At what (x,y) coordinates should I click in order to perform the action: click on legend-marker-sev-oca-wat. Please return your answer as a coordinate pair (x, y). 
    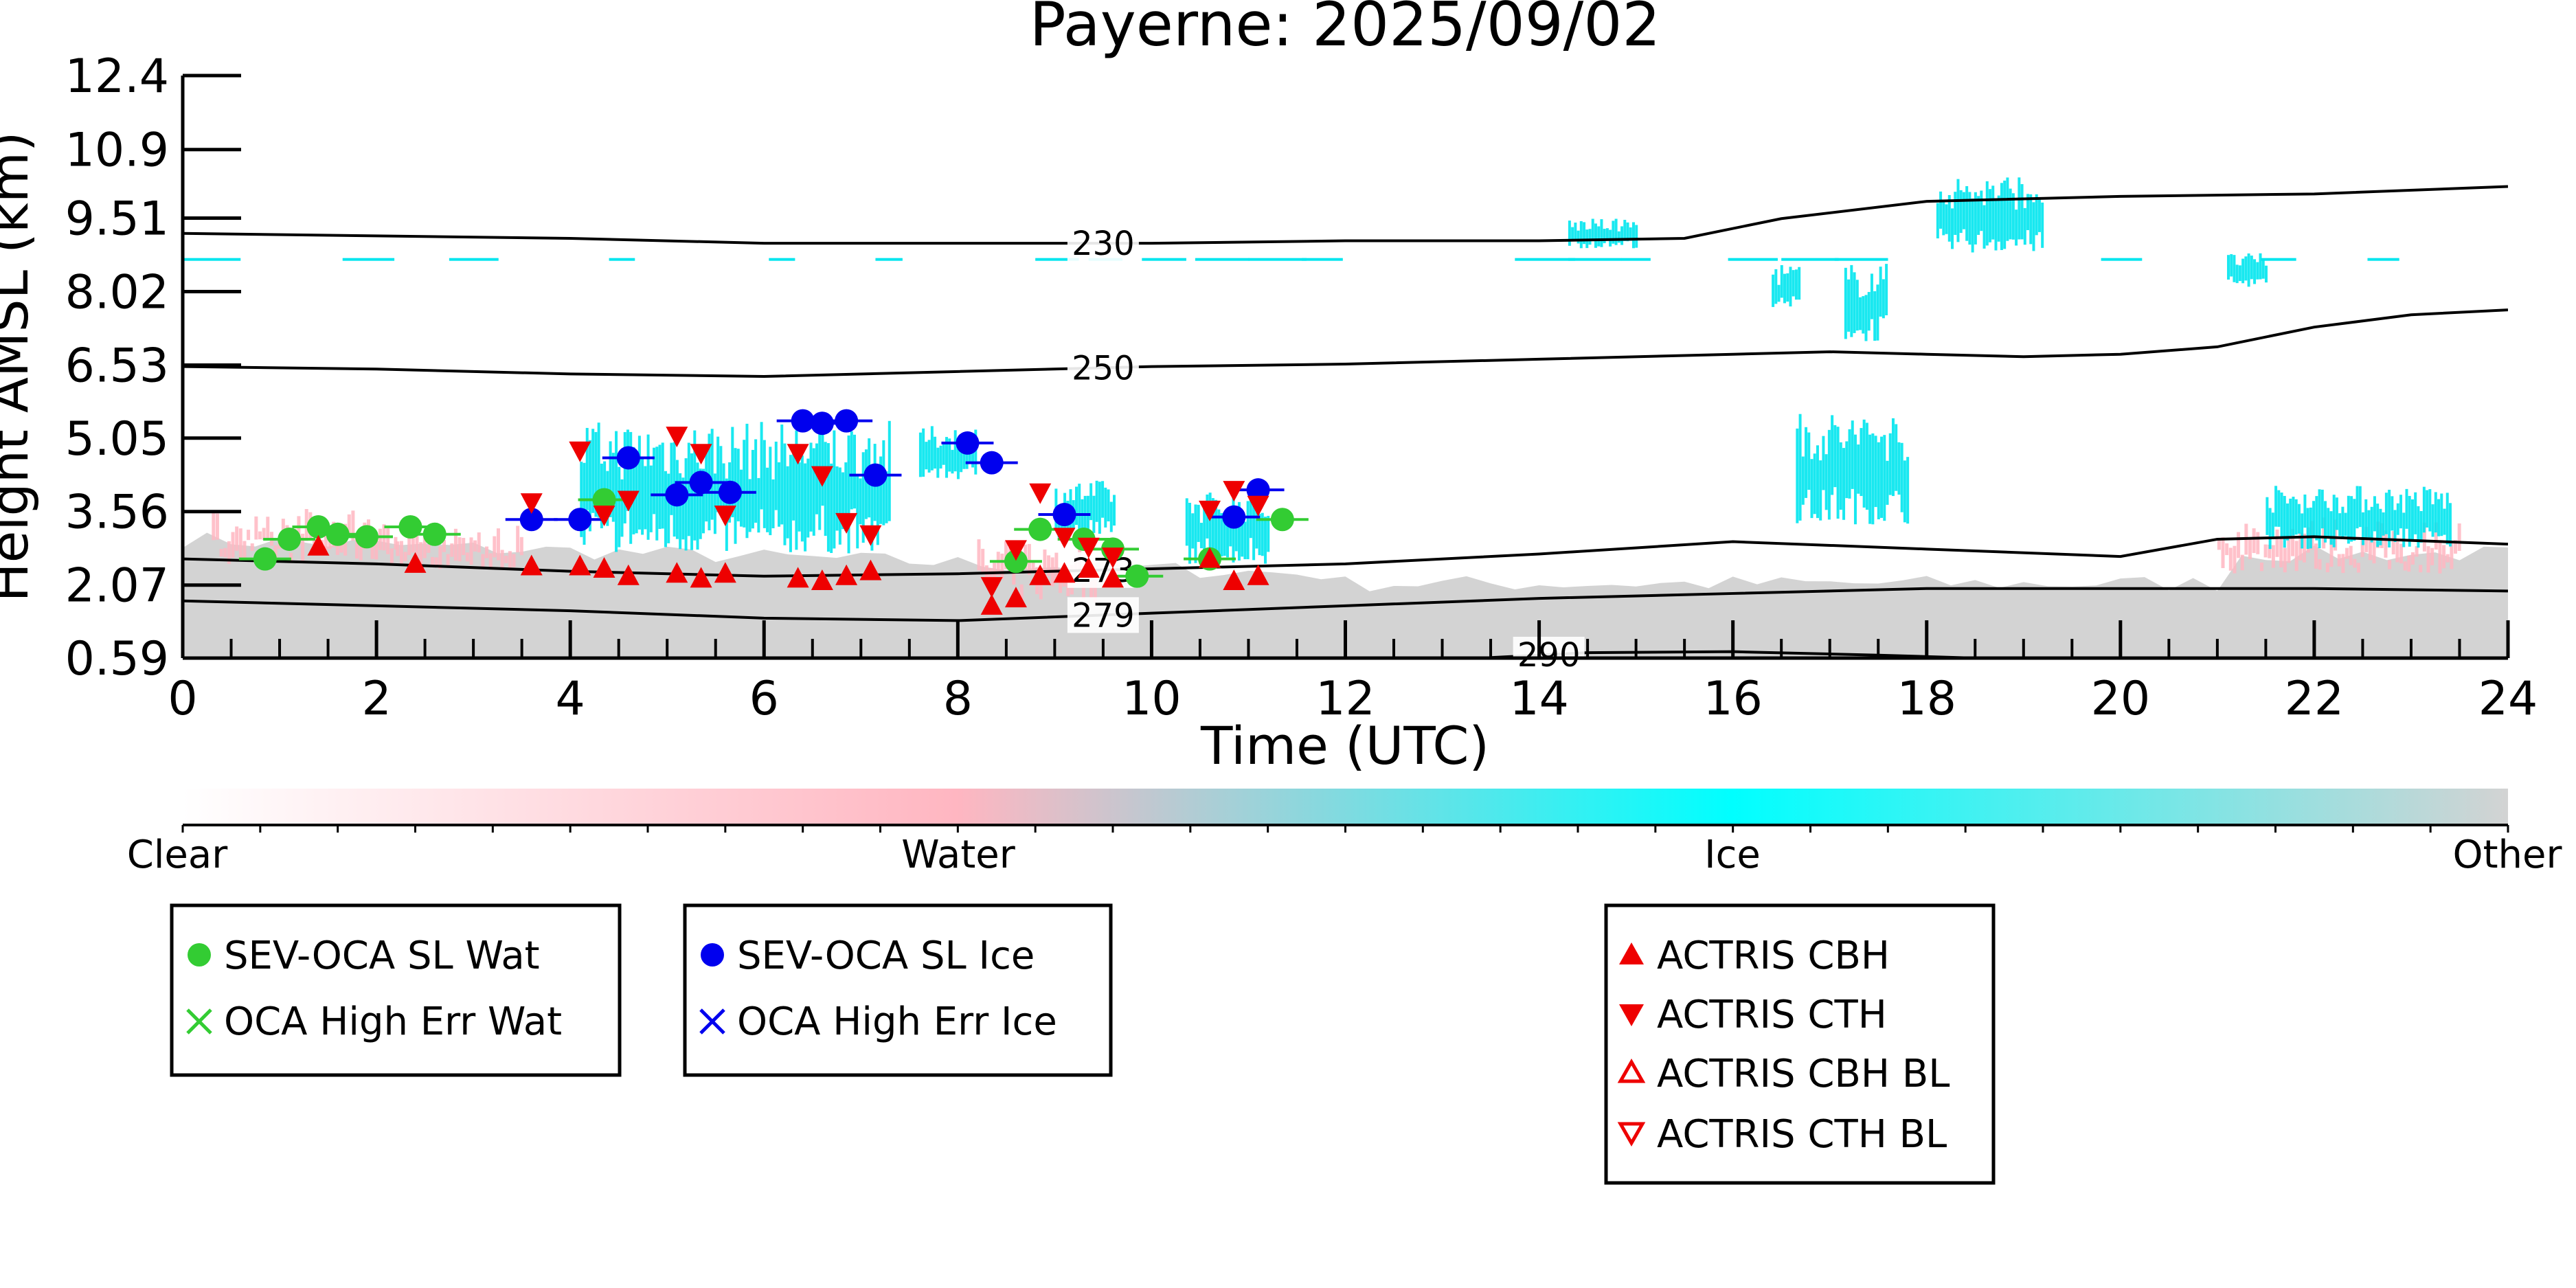
    Looking at the image, I should click on (199, 955).